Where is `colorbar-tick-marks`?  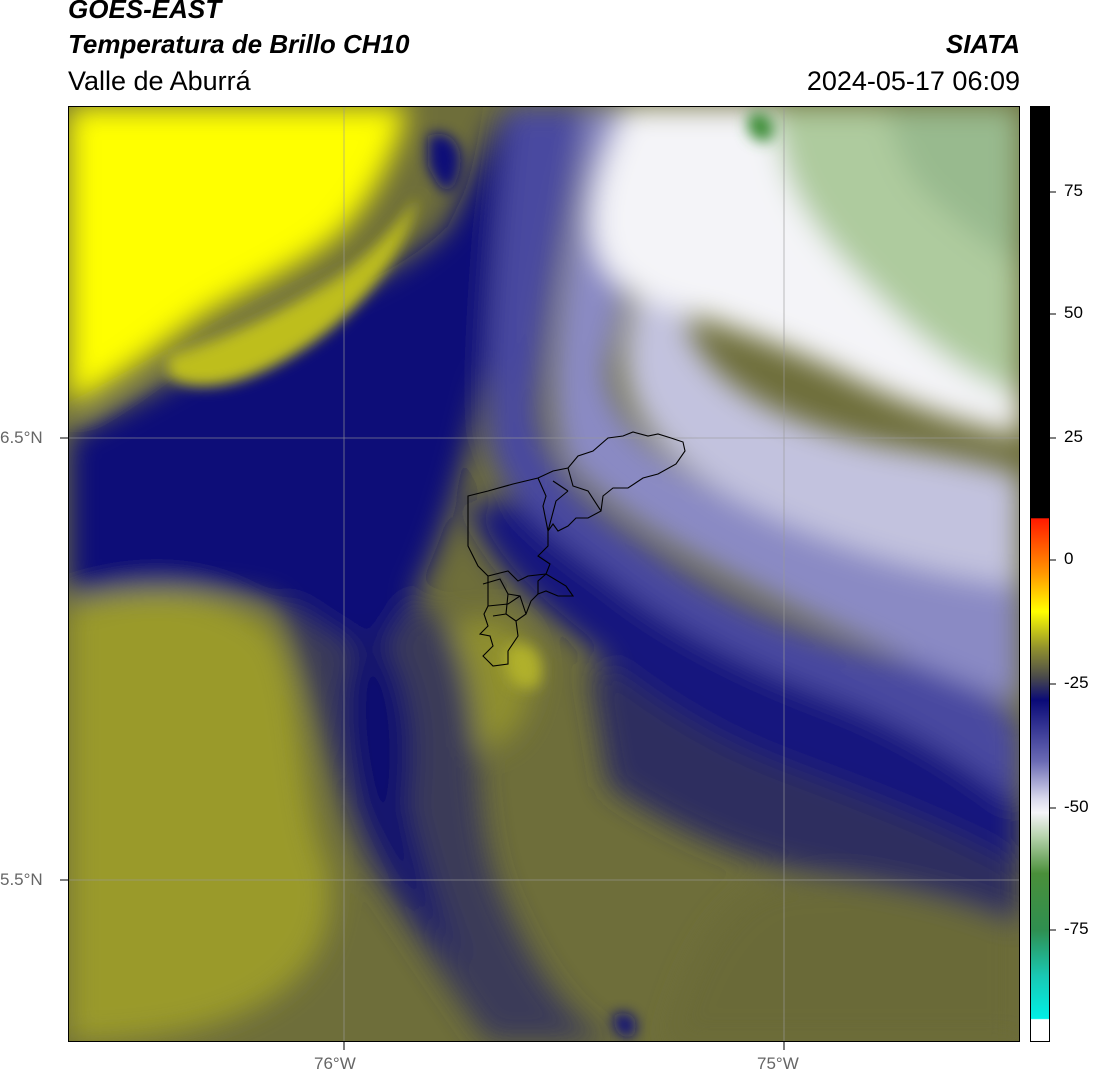
colorbar-tick-marks is located at coordinates (1053, 561).